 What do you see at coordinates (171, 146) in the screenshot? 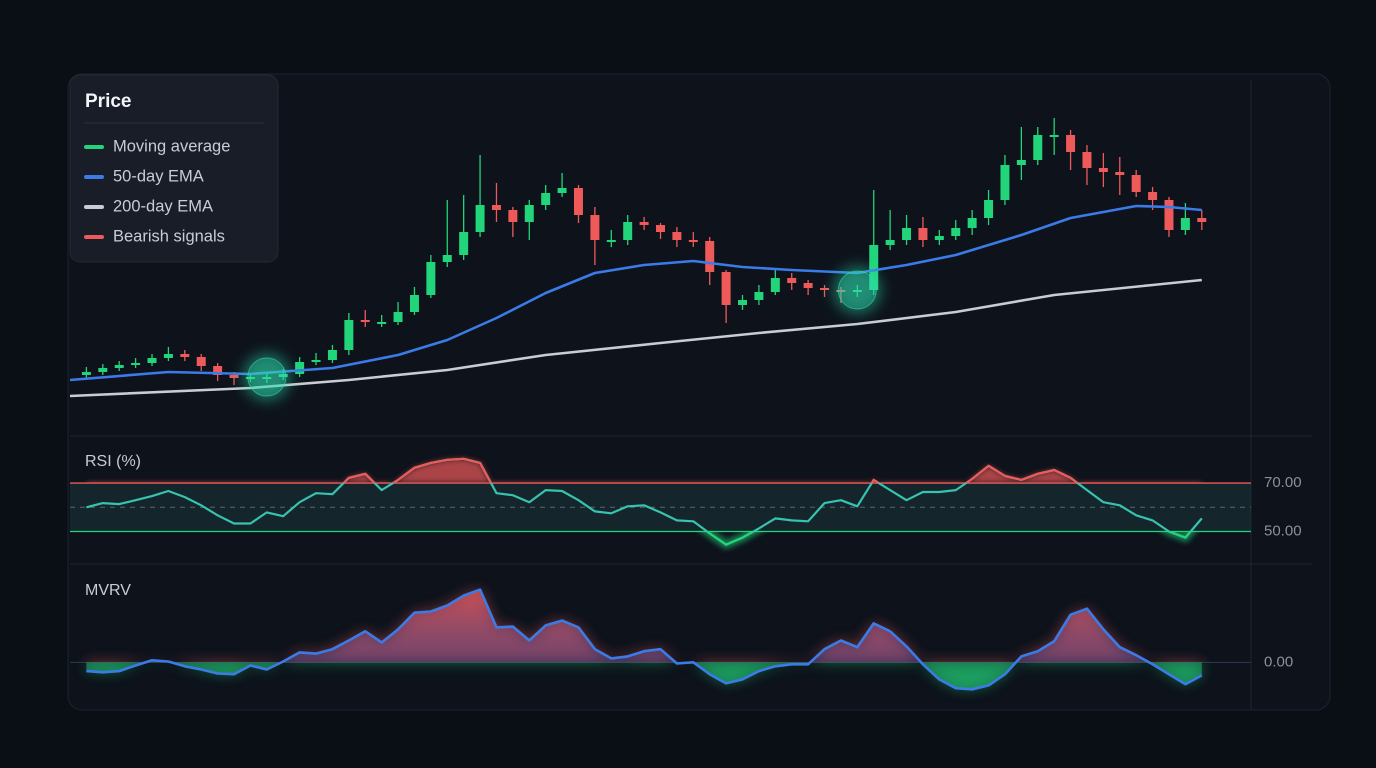
I see `legend-label: Moving average` at bounding box center [171, 146].